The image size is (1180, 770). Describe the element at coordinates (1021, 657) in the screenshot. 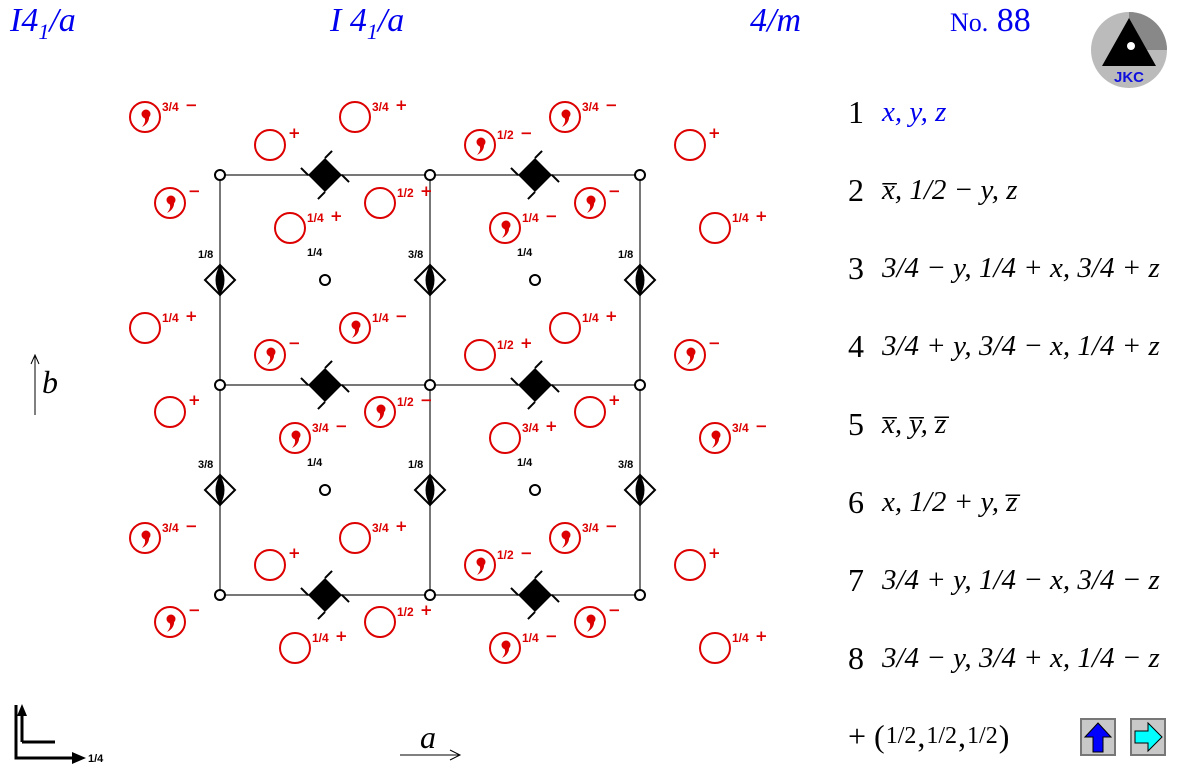

I see `coordinate-expression: 3/4 − y, 3/4 + x, 1/4 − z` at that location.